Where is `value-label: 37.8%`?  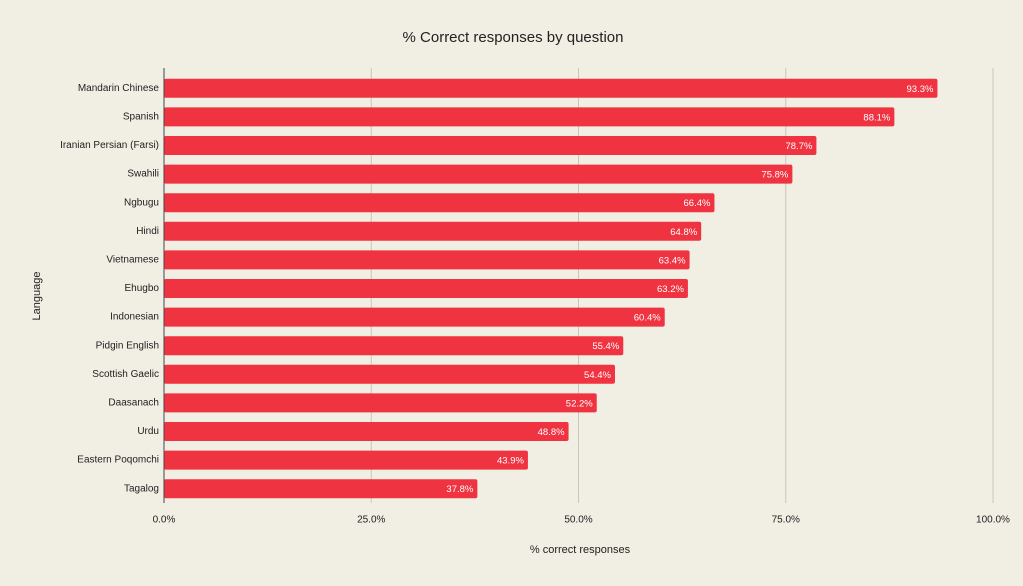
value-label: 37.8% is located at coordinates (459, 489).